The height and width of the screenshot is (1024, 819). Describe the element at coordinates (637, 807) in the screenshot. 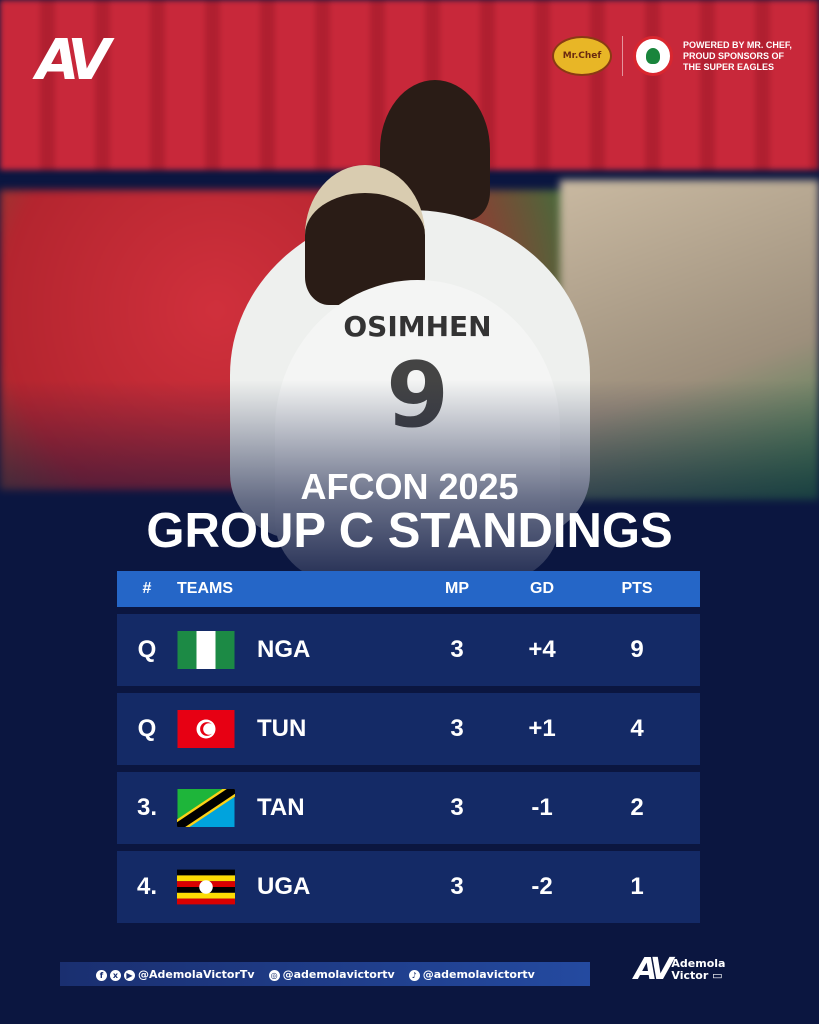

I see `points: 2` at that location.